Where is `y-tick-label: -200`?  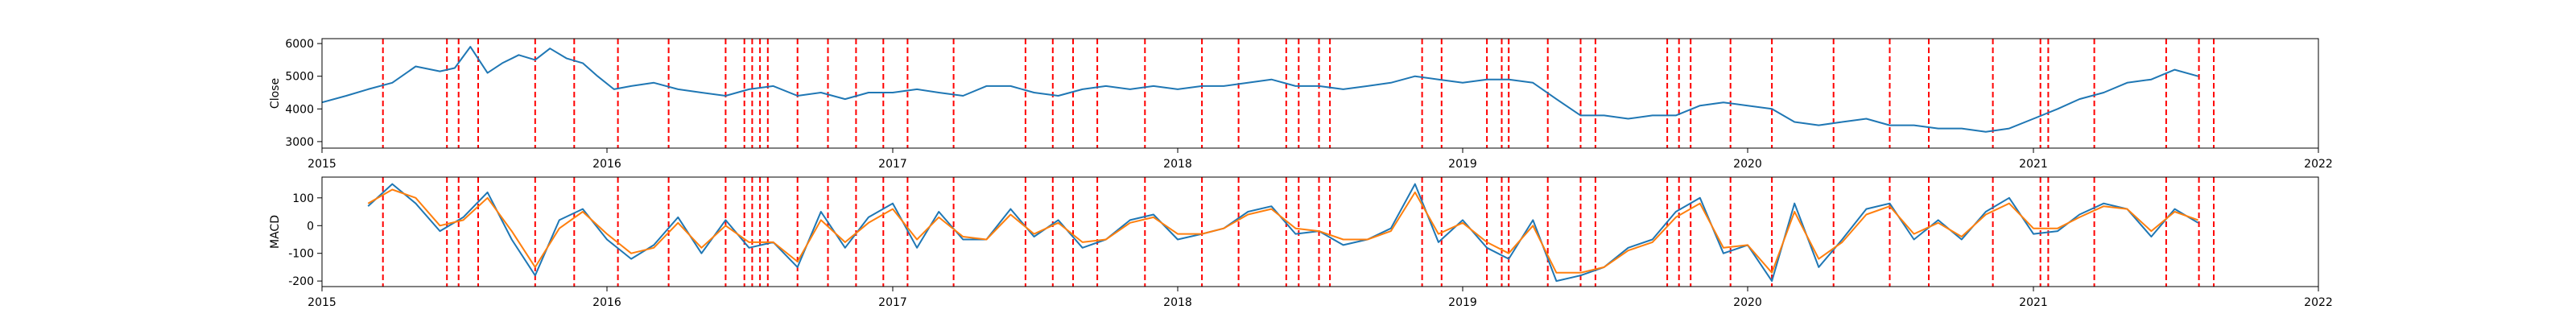 y-tick-label: -200 is located at coordinates (301, 281).